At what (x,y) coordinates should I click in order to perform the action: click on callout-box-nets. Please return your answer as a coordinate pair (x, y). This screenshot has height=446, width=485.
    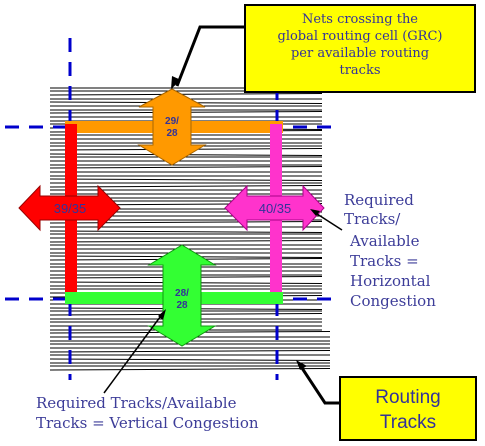
    Looking at the image, I should click on (360, 48).